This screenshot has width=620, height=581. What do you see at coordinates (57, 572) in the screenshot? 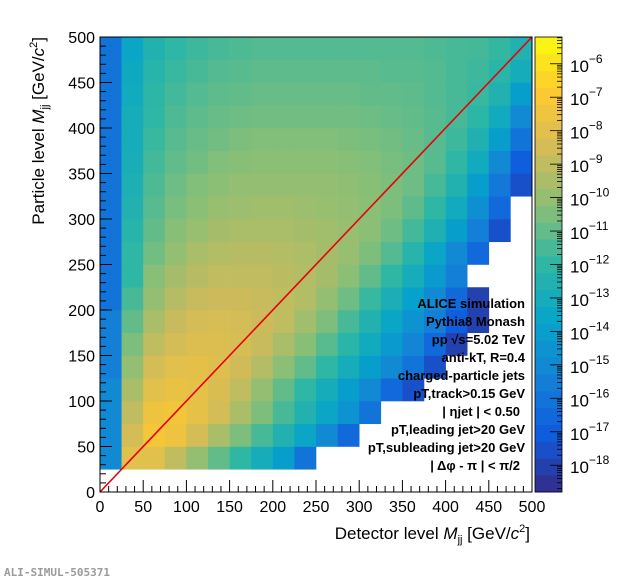
I see `watermark: ALI-SIMUL-505371` at bounding box center [57, 572].